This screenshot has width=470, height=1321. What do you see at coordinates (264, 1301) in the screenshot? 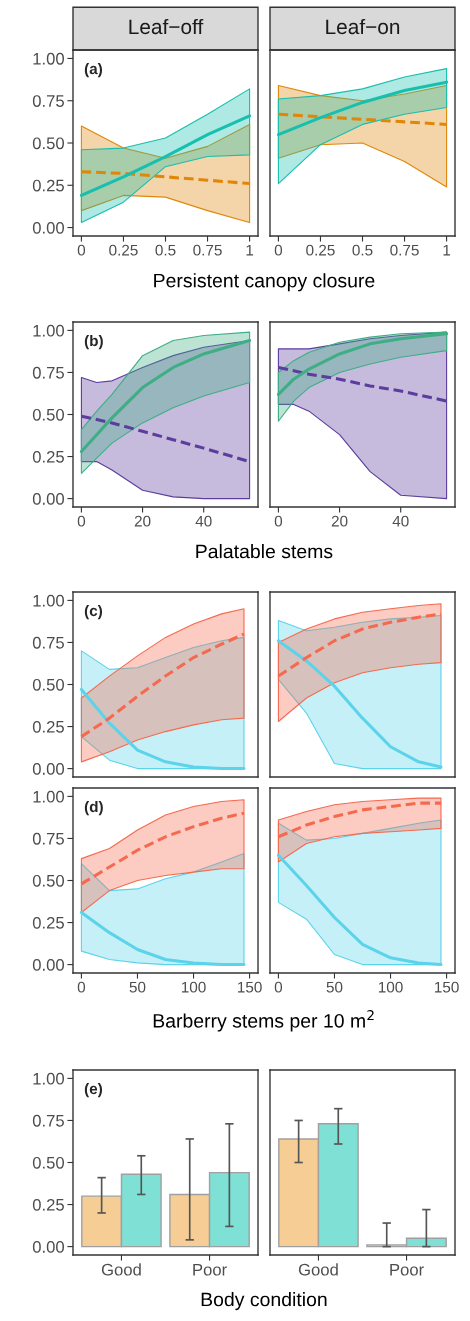
I see `x-axis-title: Body condition` at bounding box center [264, 1301].